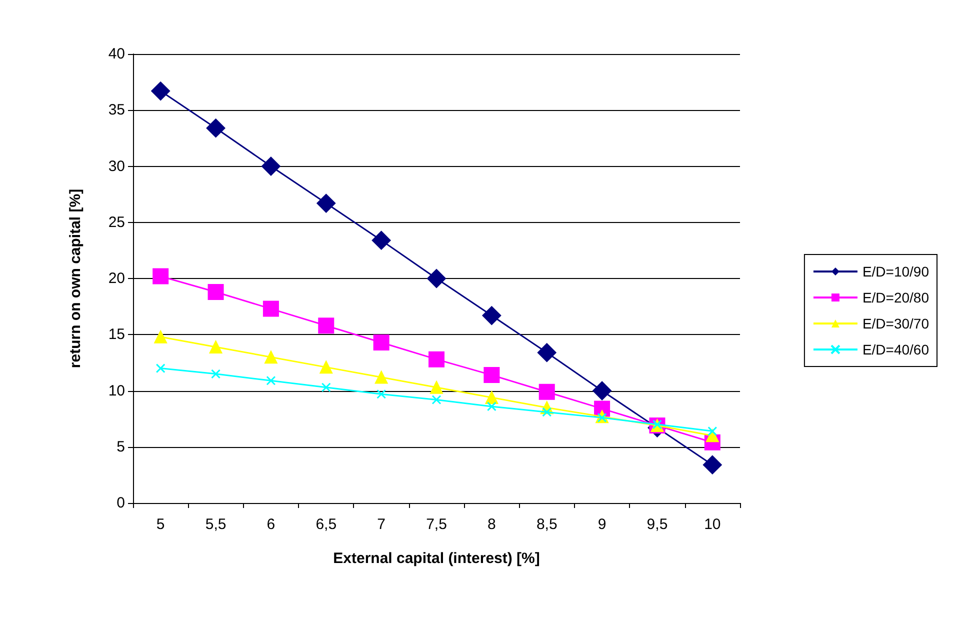  I want to click on y-tick-label: 30, so click(116, 166).